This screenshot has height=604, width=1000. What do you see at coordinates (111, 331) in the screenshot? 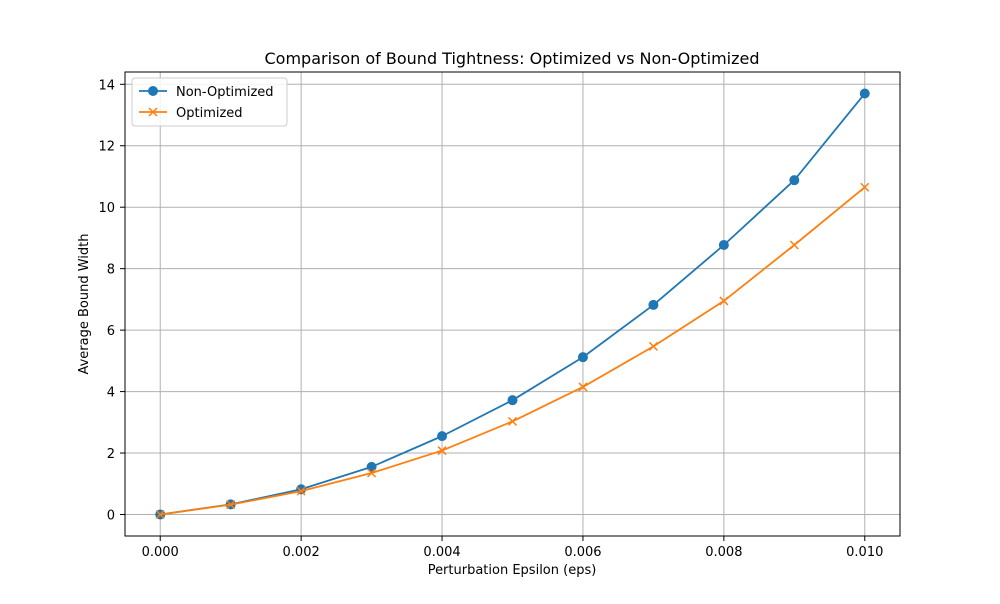
I see `y-tick-label: 6` at bounding box center [111, 331].